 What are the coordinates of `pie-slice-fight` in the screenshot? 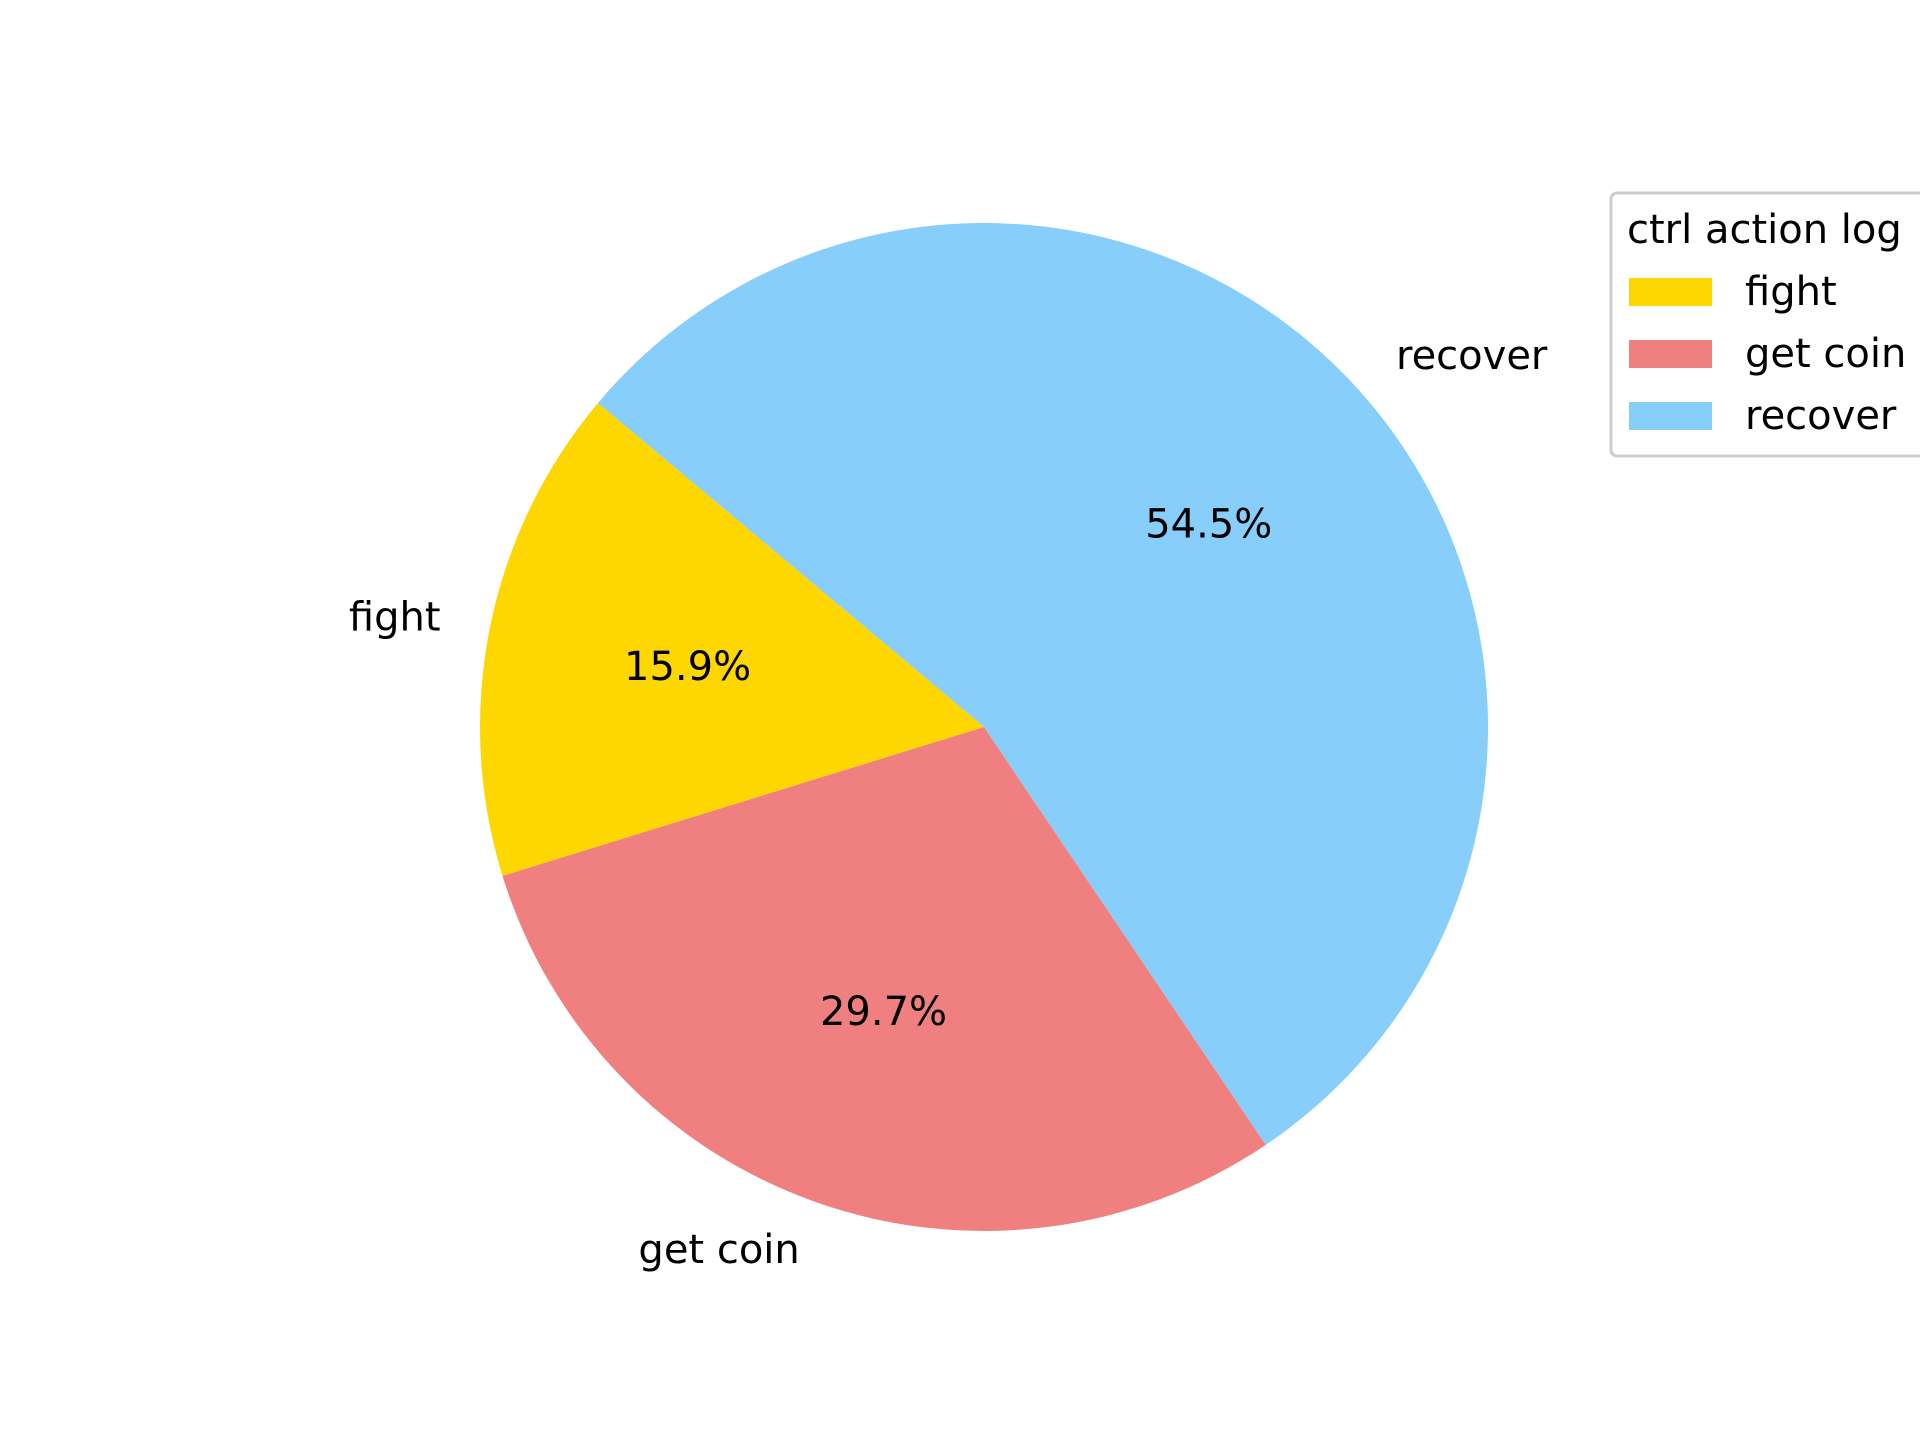 It's located at (732, 639).